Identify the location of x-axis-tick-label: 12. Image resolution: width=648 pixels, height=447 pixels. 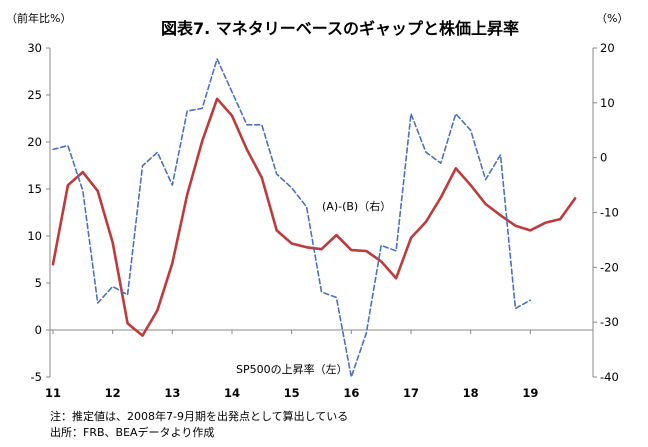
(113, 393).